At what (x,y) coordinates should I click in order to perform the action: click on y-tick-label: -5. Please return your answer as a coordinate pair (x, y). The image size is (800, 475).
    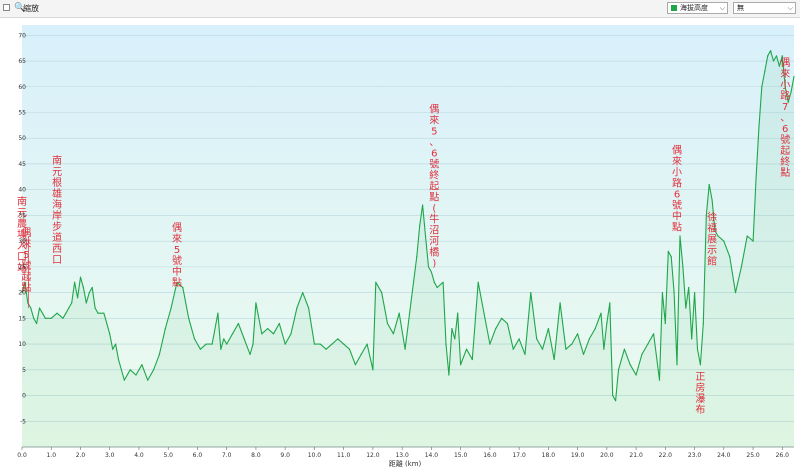
    Looking at the image, I should click on (23, 421).